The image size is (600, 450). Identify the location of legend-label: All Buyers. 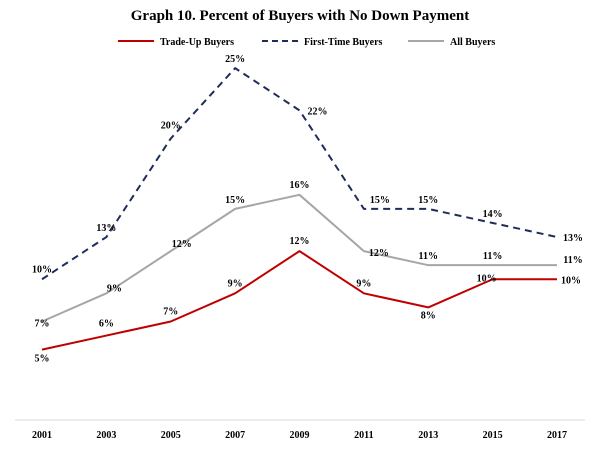
(472, 42).